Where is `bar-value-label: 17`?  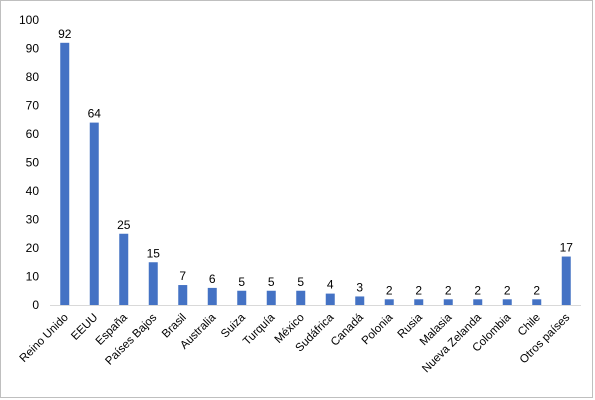 bar-value-label: 17 is located at coordinates (567, 248).